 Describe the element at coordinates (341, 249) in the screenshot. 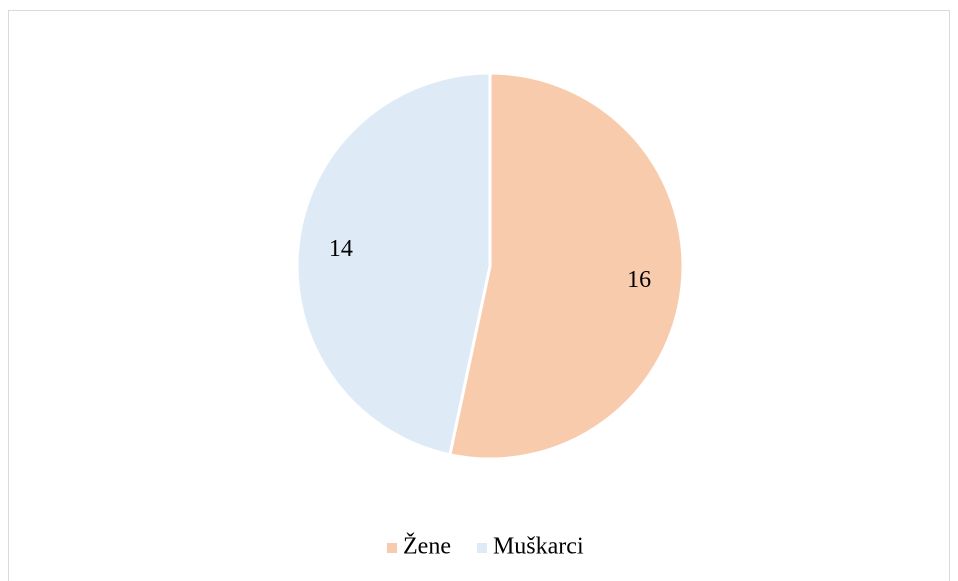

I see `data-label: 14` at that location.